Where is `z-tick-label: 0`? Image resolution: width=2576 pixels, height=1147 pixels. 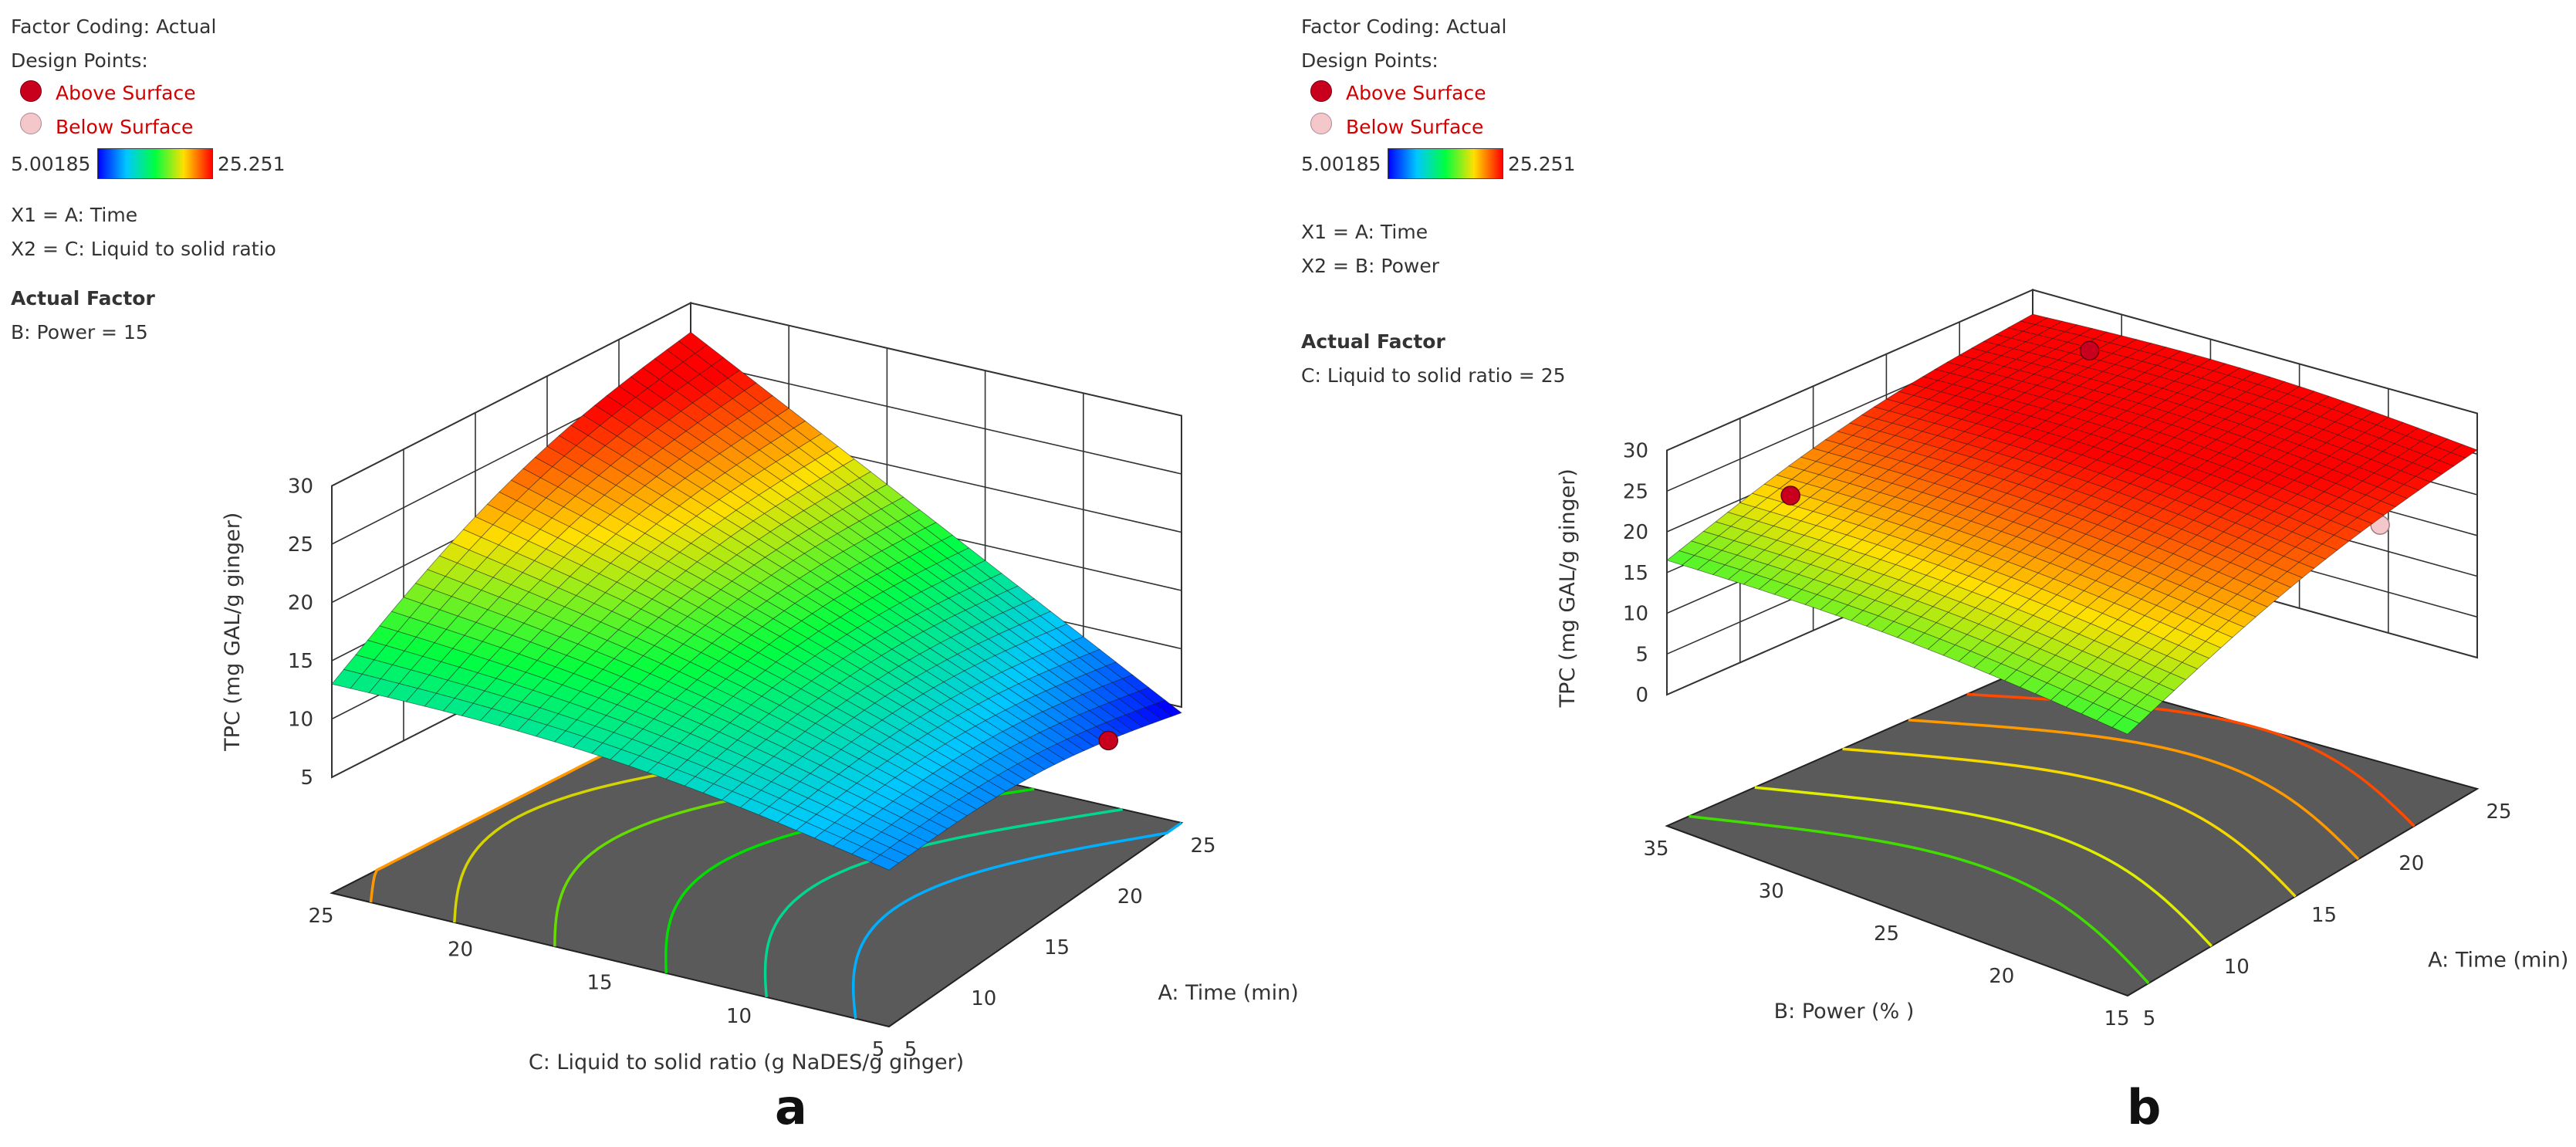 z-tick-label: 0 is located at coordinates (1641, 695).